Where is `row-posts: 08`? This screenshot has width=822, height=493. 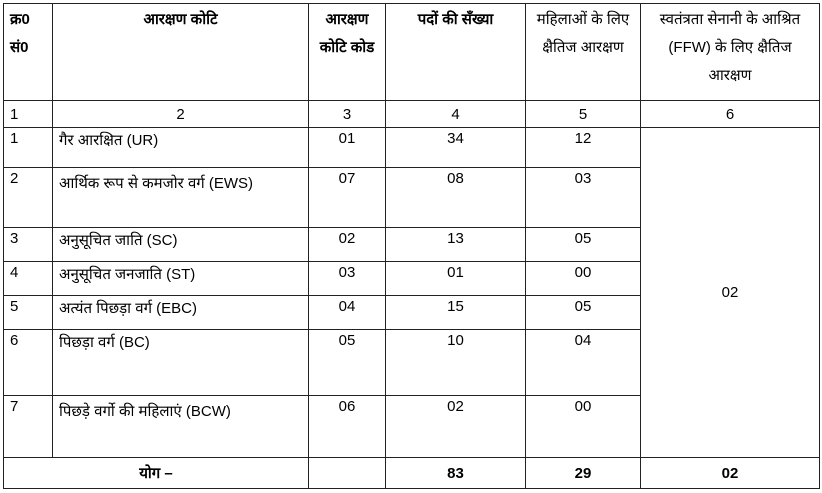 row-posts: 08 is located at coordinates (455, 197).